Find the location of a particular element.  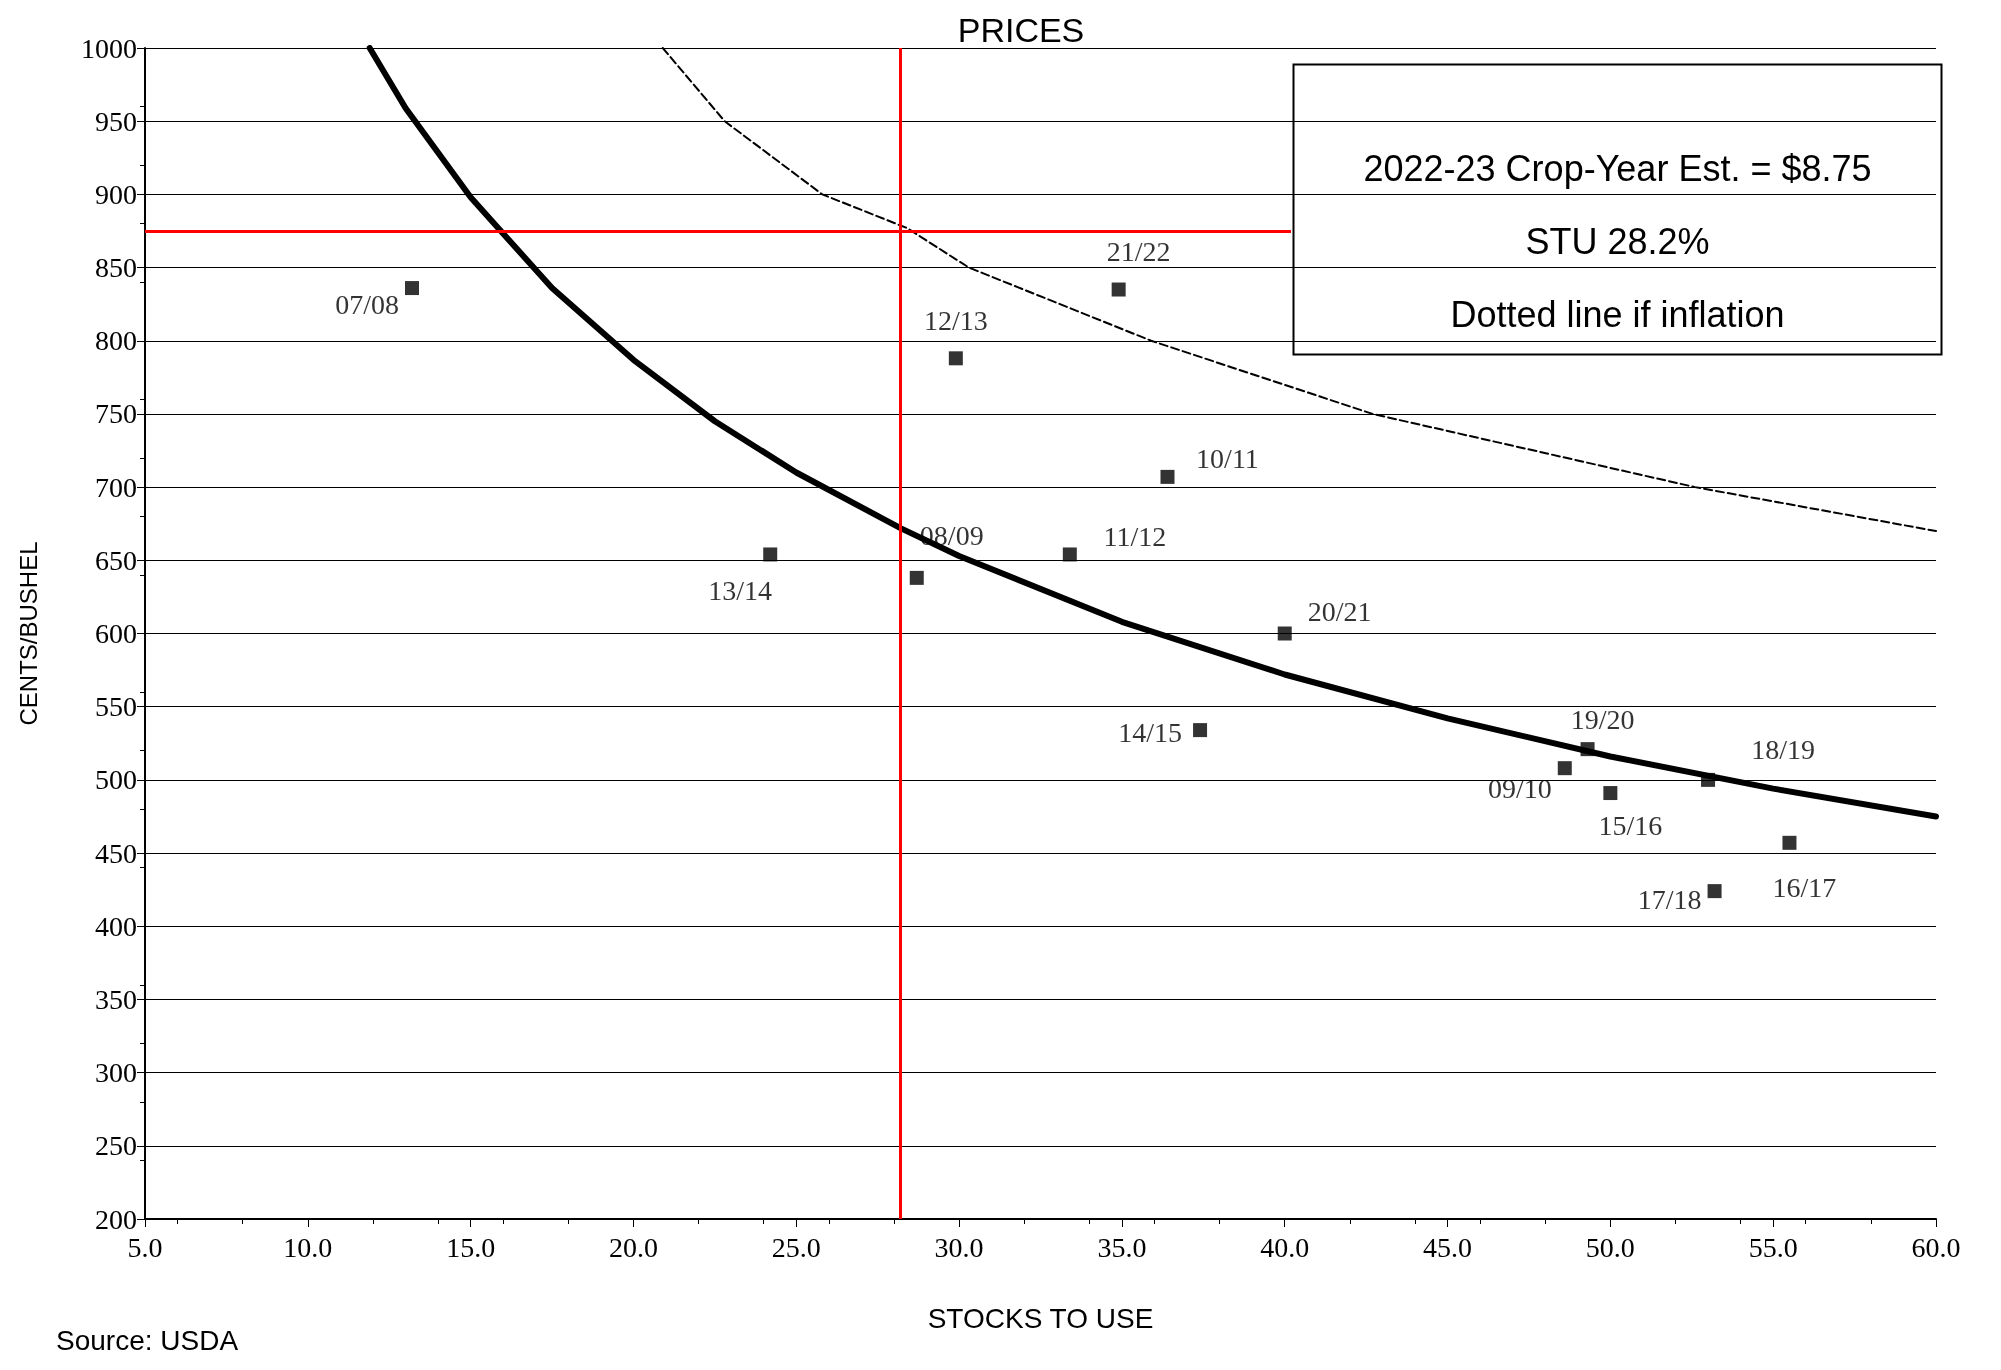

x-tick-label: 15.0 is located at coordinates (471, 1247).